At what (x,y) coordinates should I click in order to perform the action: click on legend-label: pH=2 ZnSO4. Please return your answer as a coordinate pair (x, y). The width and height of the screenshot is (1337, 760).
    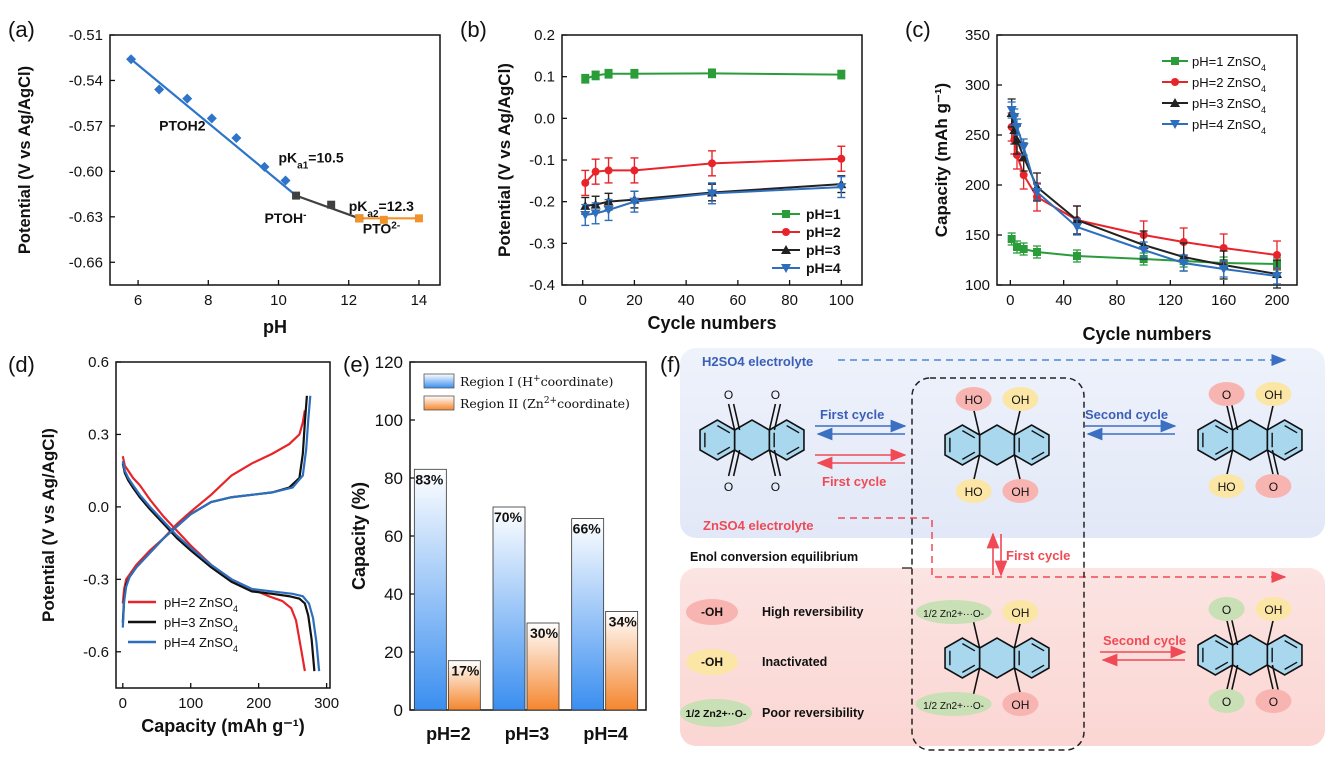
    Looking at the image, I should click on (201, 604).